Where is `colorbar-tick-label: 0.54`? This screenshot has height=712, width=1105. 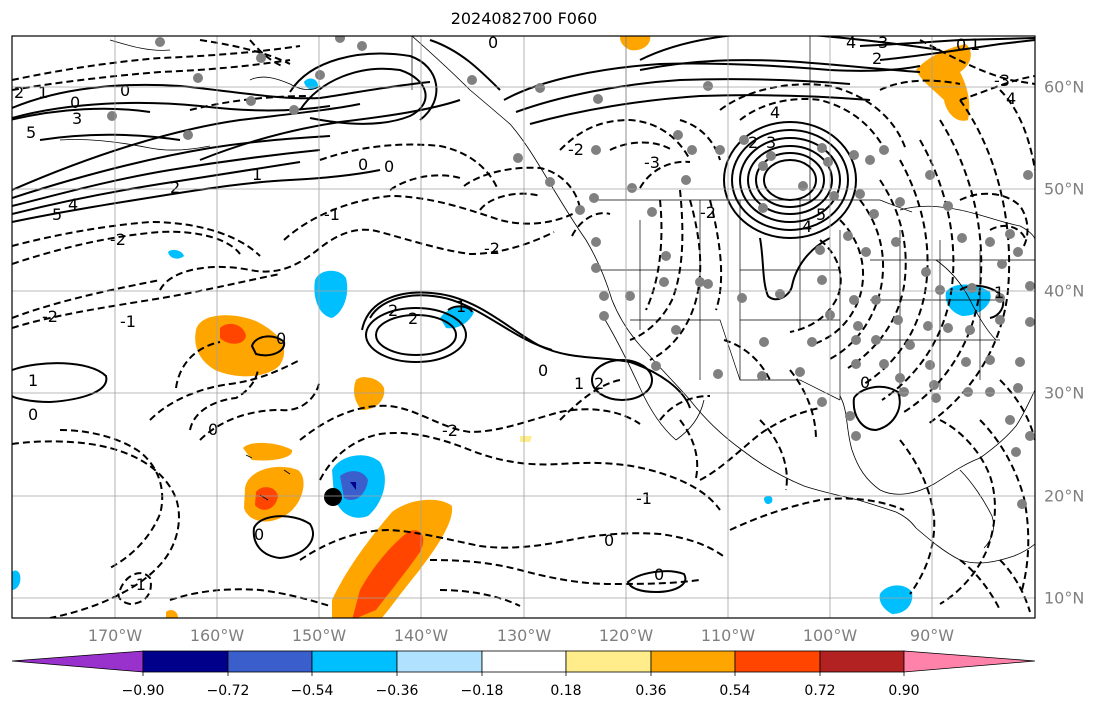 colorbar-tick-label: 0.54 is located at coordinates (735, 691).